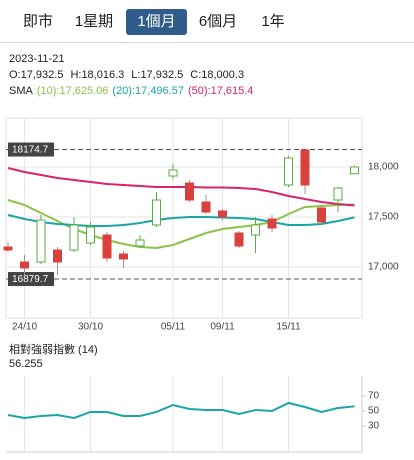 The image size is (414, 460). I want to click on y-tick-label: 30, so click(374, 426).